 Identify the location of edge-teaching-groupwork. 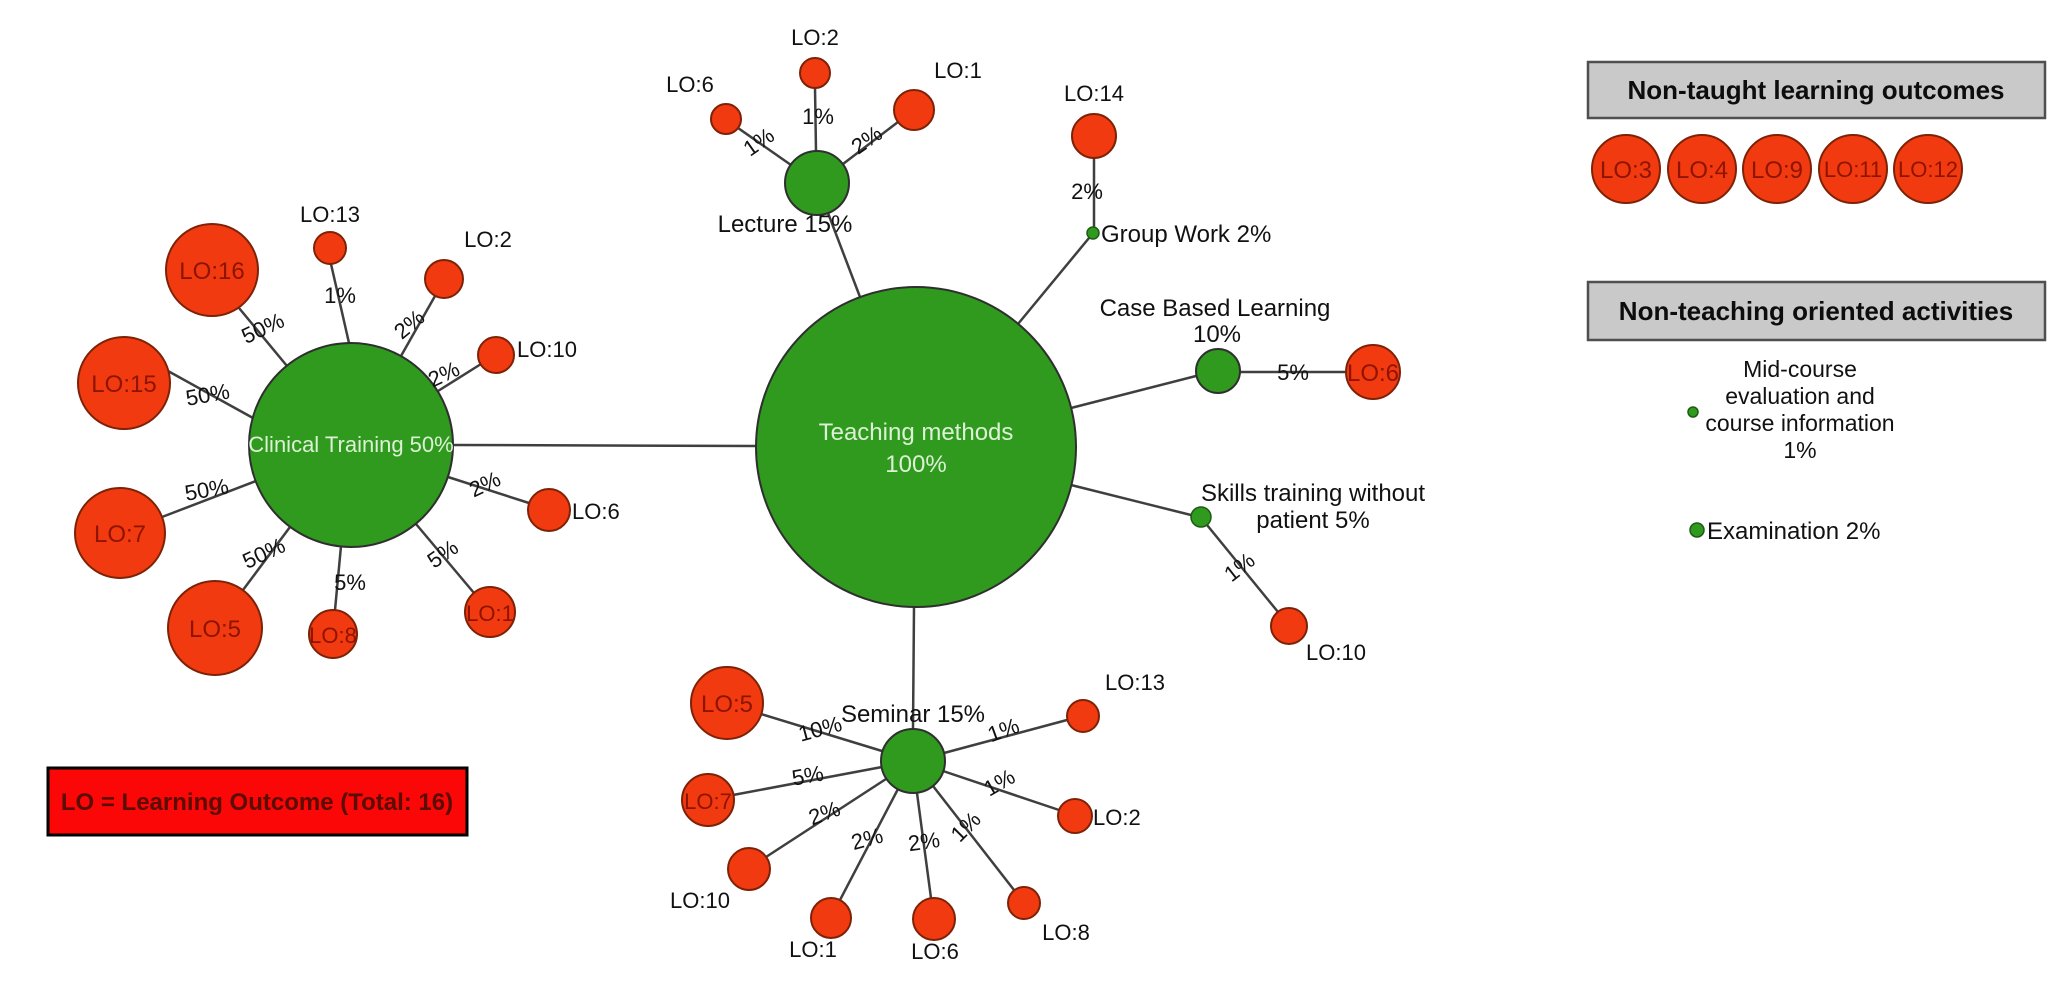
(1053, 281).